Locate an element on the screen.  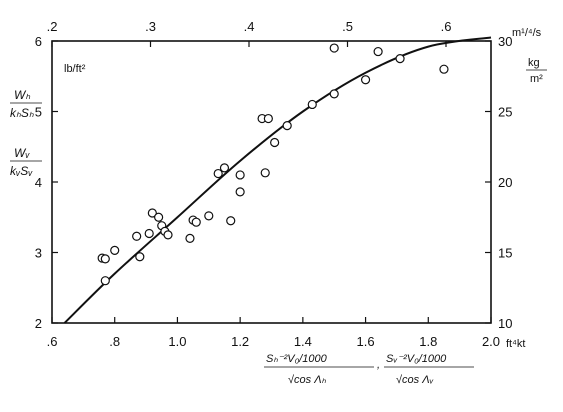
top-axis-unit: m¹/⁴/s is located at coordinates (527, 33).